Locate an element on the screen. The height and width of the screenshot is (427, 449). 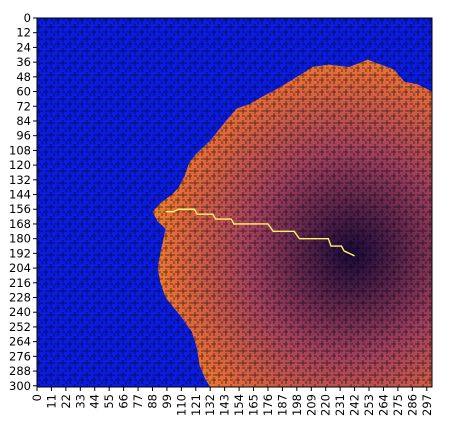
x-tick-label: 132 is located at coordinates (210, 405).